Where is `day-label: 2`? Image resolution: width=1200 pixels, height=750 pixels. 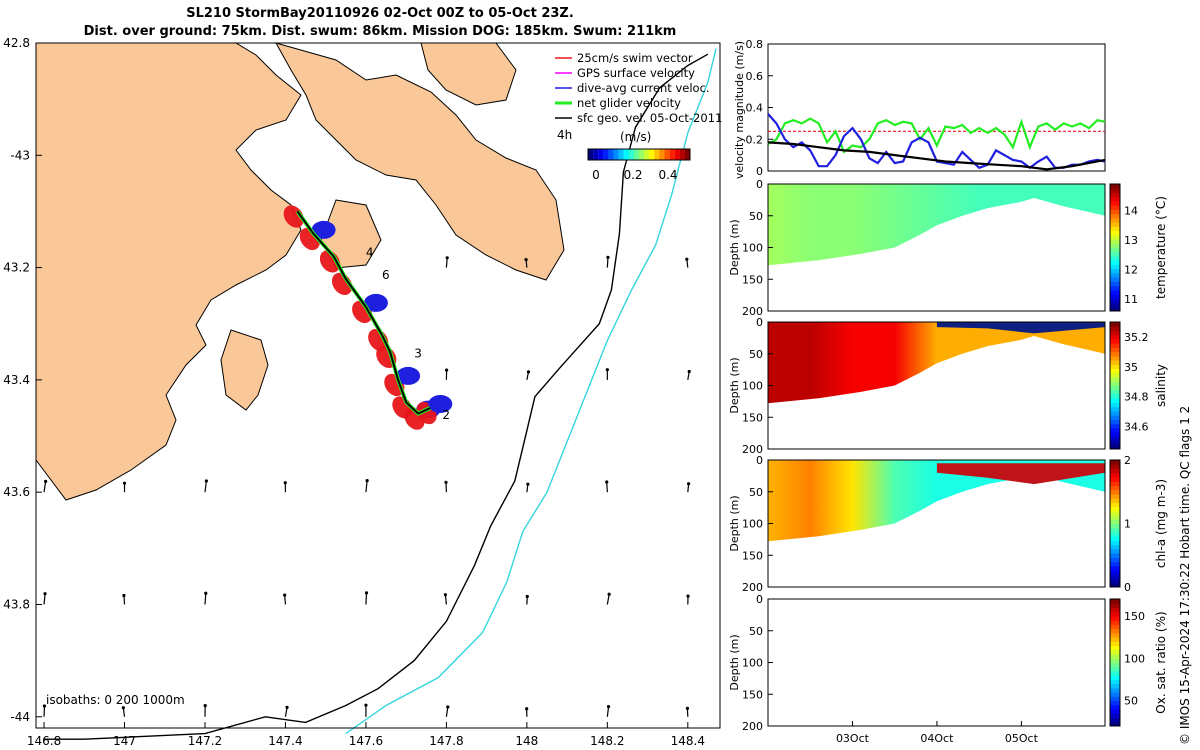 day-label: 2 is located at coordinates (446, 415).